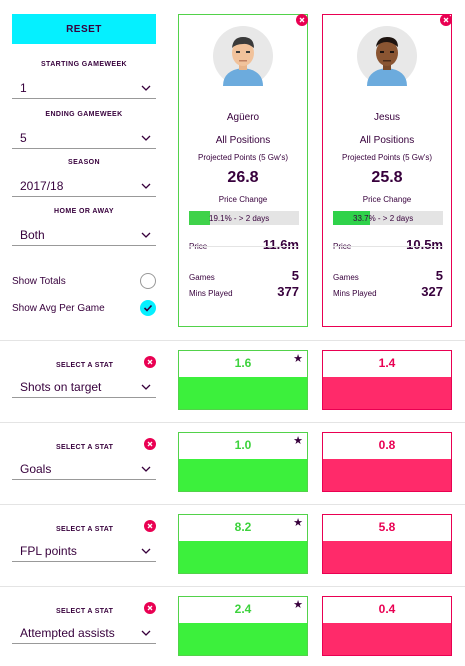 This screenshot has width=465, height=666. What do you see at coordinates (387, 609) in the screenshot?
I see `stat-value: 0.4` at bounding box center [387, 609].